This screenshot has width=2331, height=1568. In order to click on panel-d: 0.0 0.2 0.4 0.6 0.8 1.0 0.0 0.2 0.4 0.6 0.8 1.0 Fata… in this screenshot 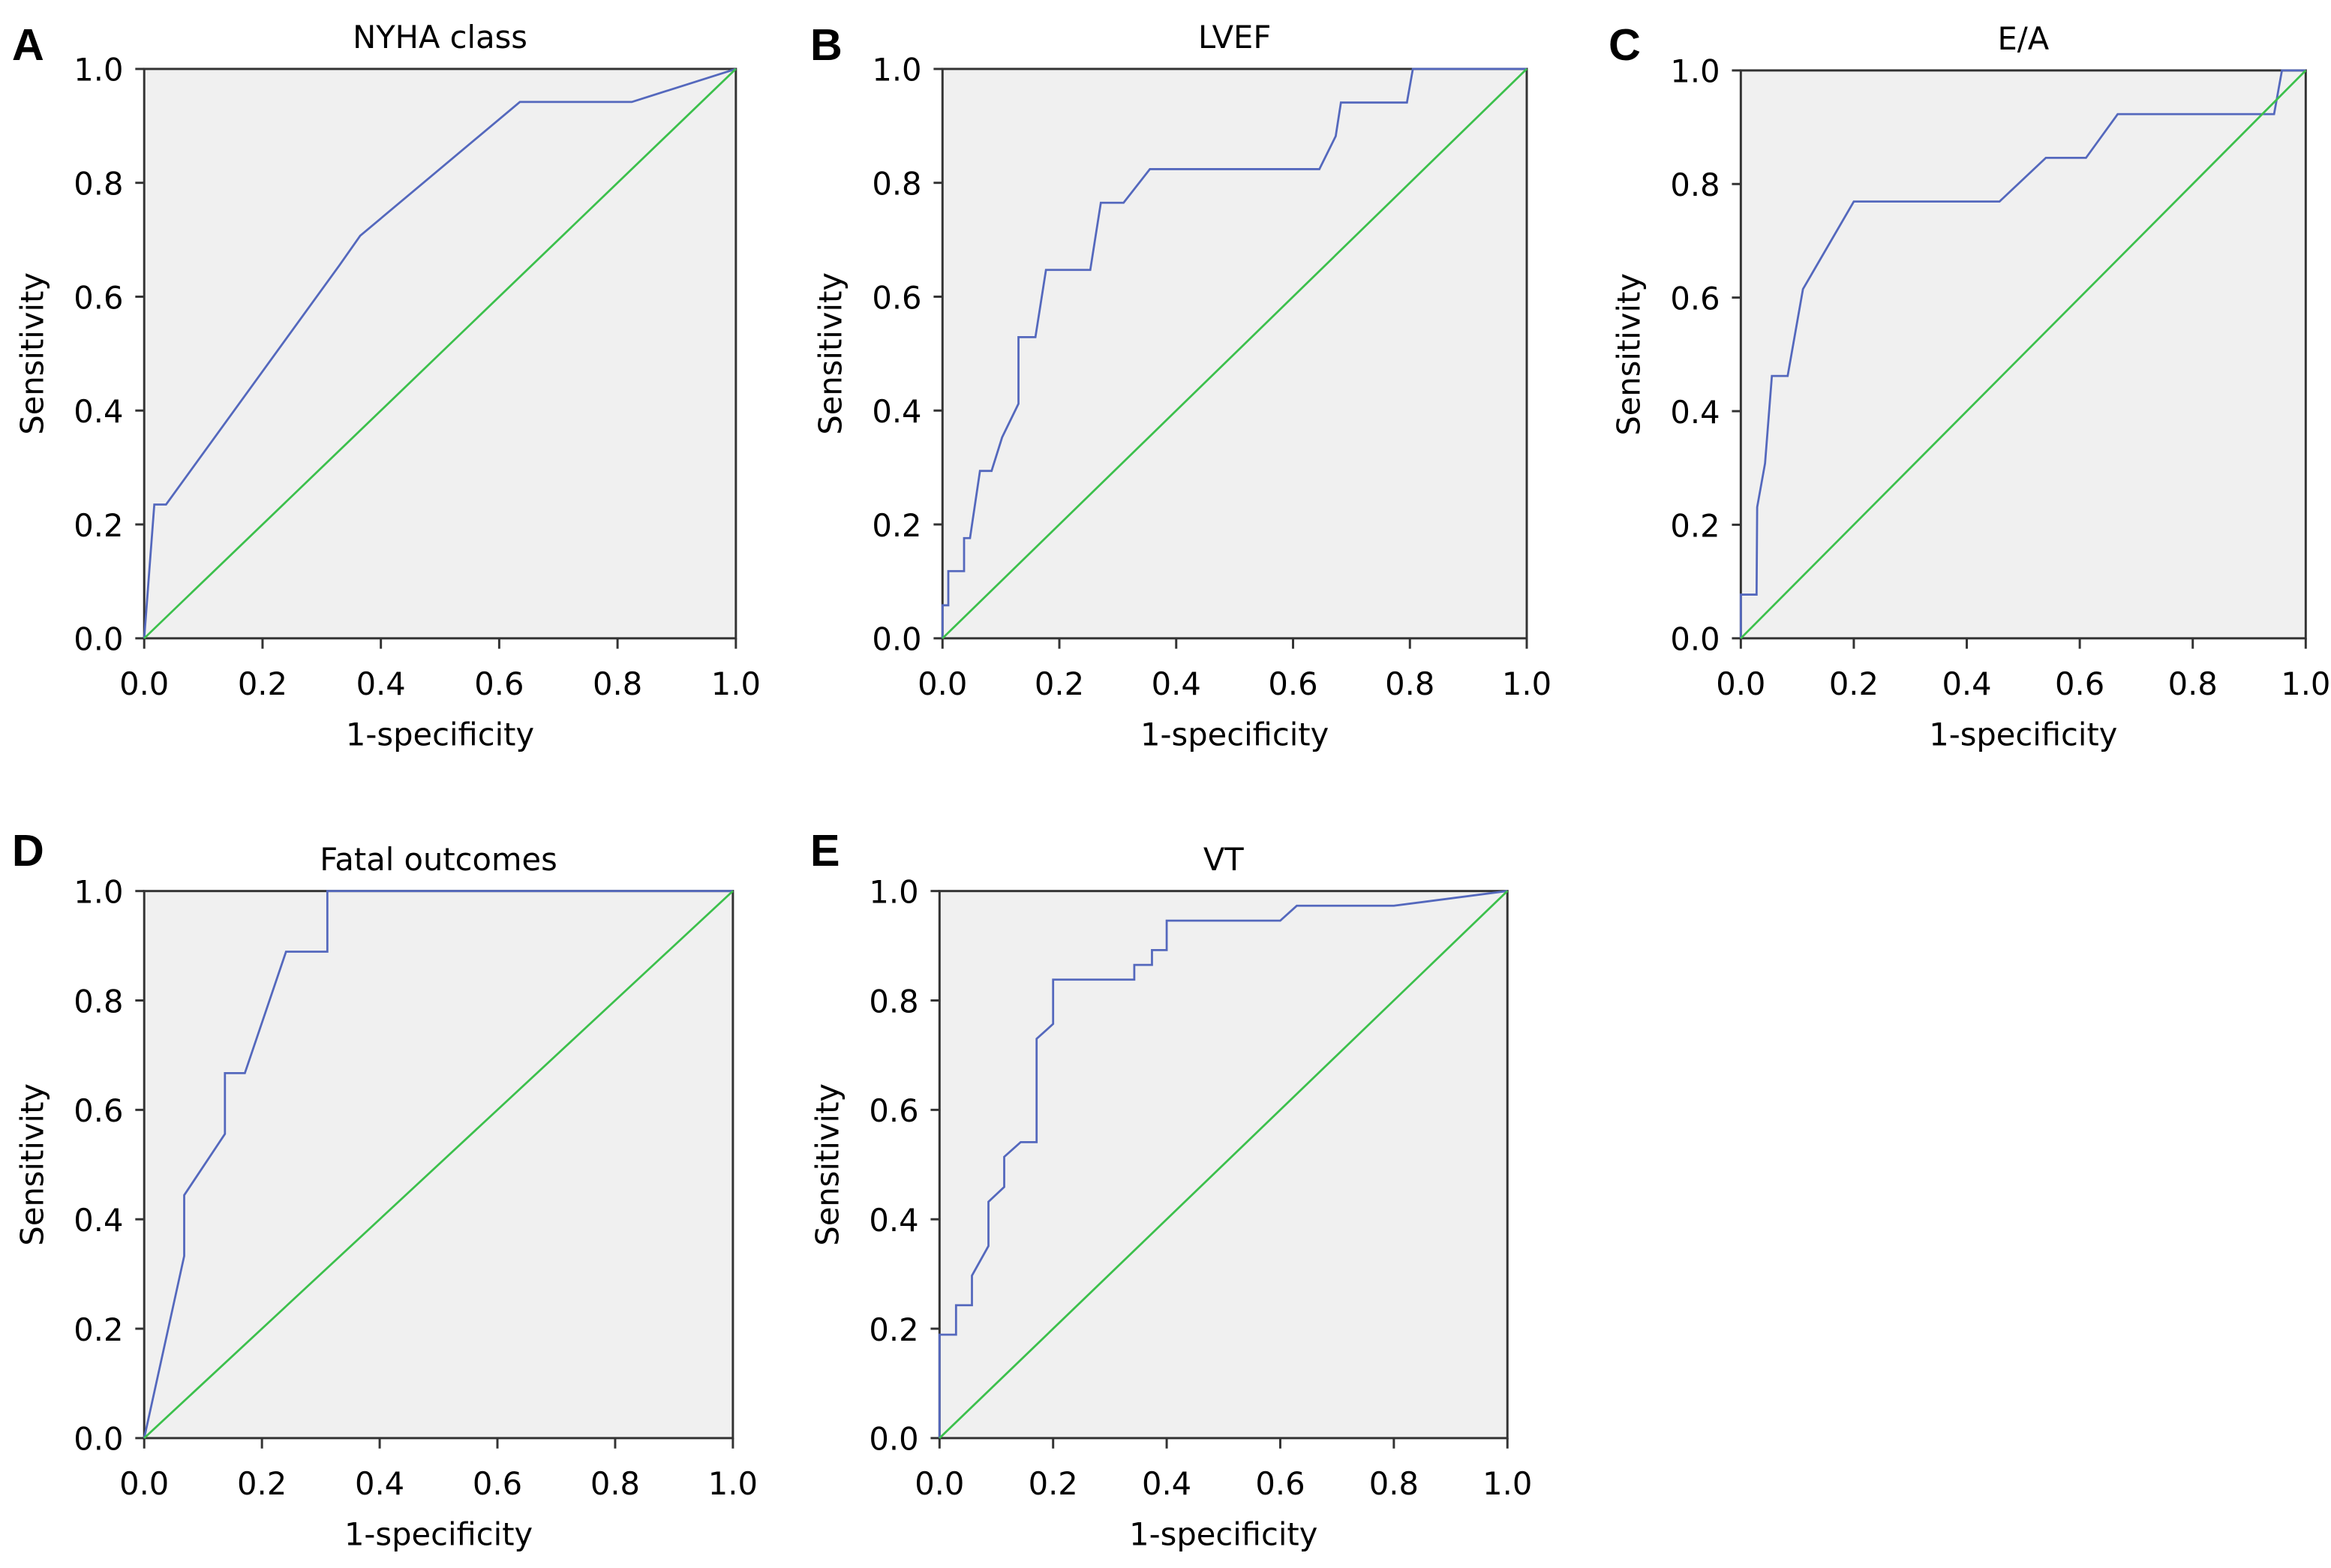, I will do `click(385, 1189)`.